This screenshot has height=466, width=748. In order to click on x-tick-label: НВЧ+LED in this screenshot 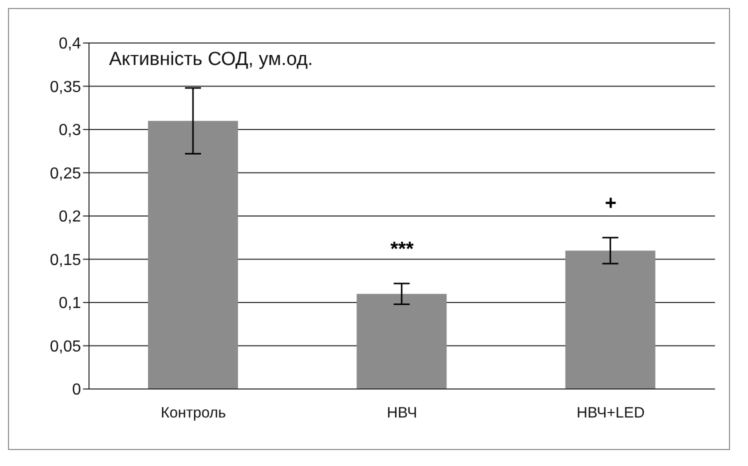, I will do `click(610, 413)`.